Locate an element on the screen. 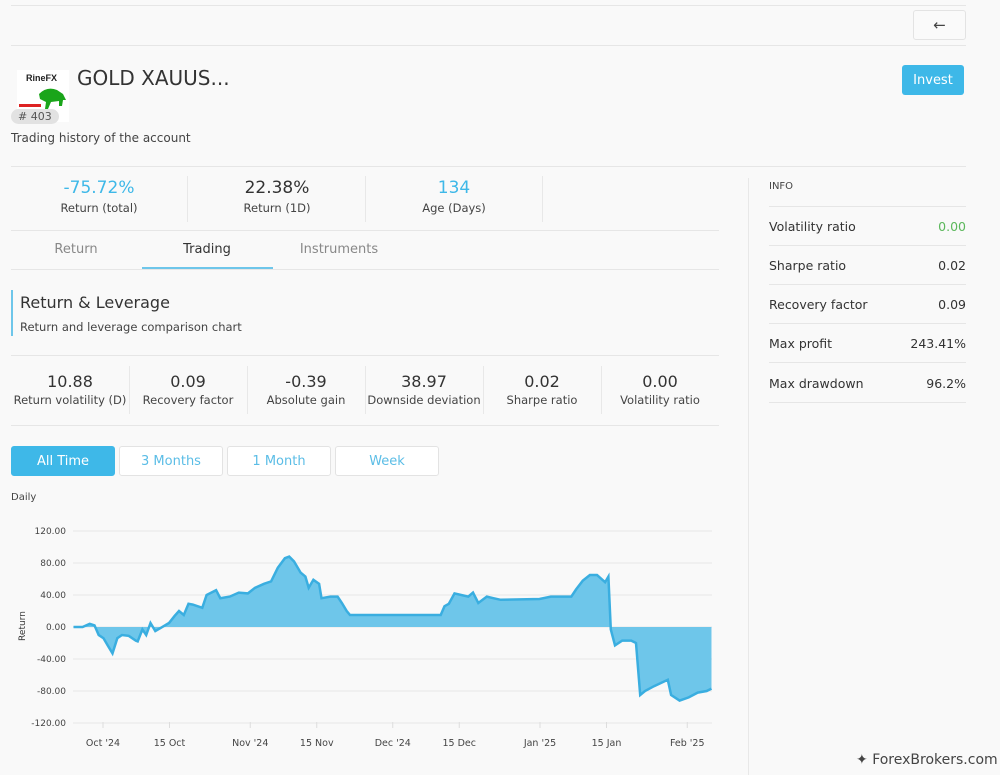 The image size is (1000, 775). stat-return-1d: 22.38% Return (1D) is located at coordinates (277, 196).